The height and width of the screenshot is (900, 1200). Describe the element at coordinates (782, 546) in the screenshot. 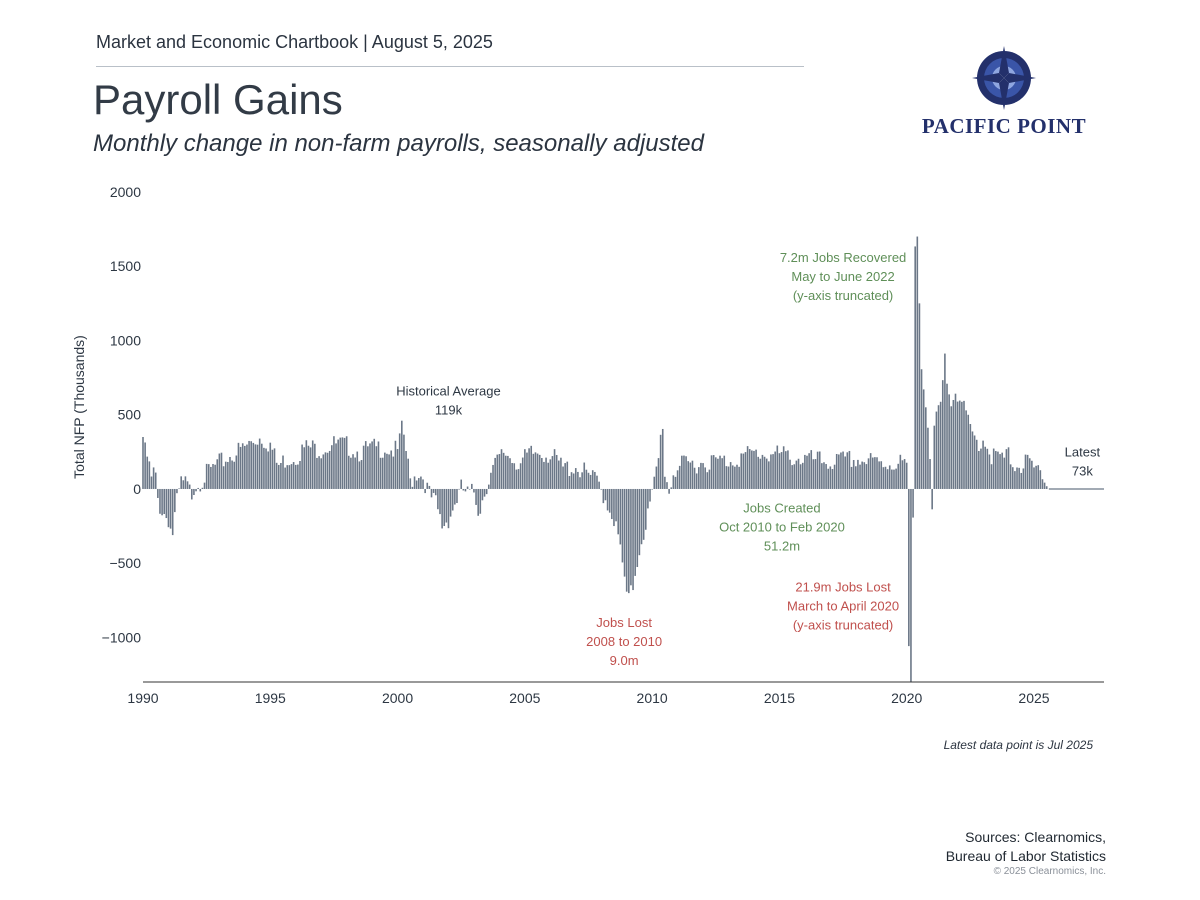

I see `annotation-line: 51.2m` at that location.